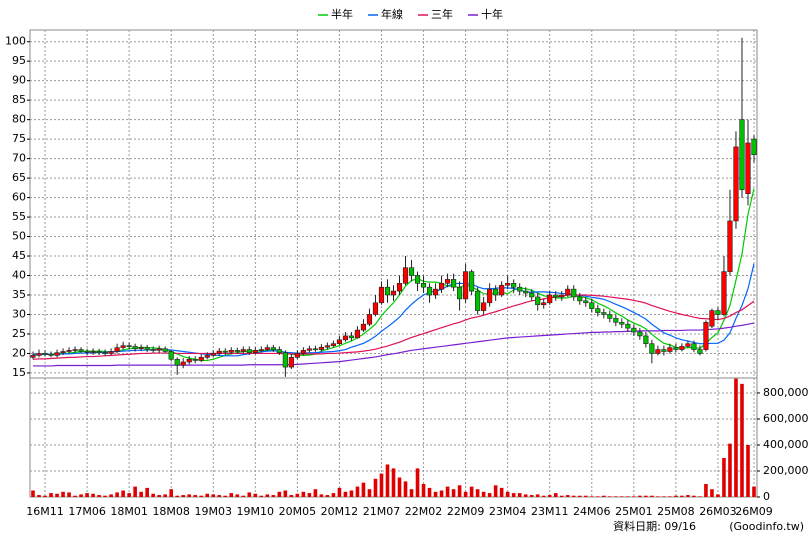 The width and height of the screenshot is (808, 540). I want to click on y-tick-label: 85, so click(19, 99).